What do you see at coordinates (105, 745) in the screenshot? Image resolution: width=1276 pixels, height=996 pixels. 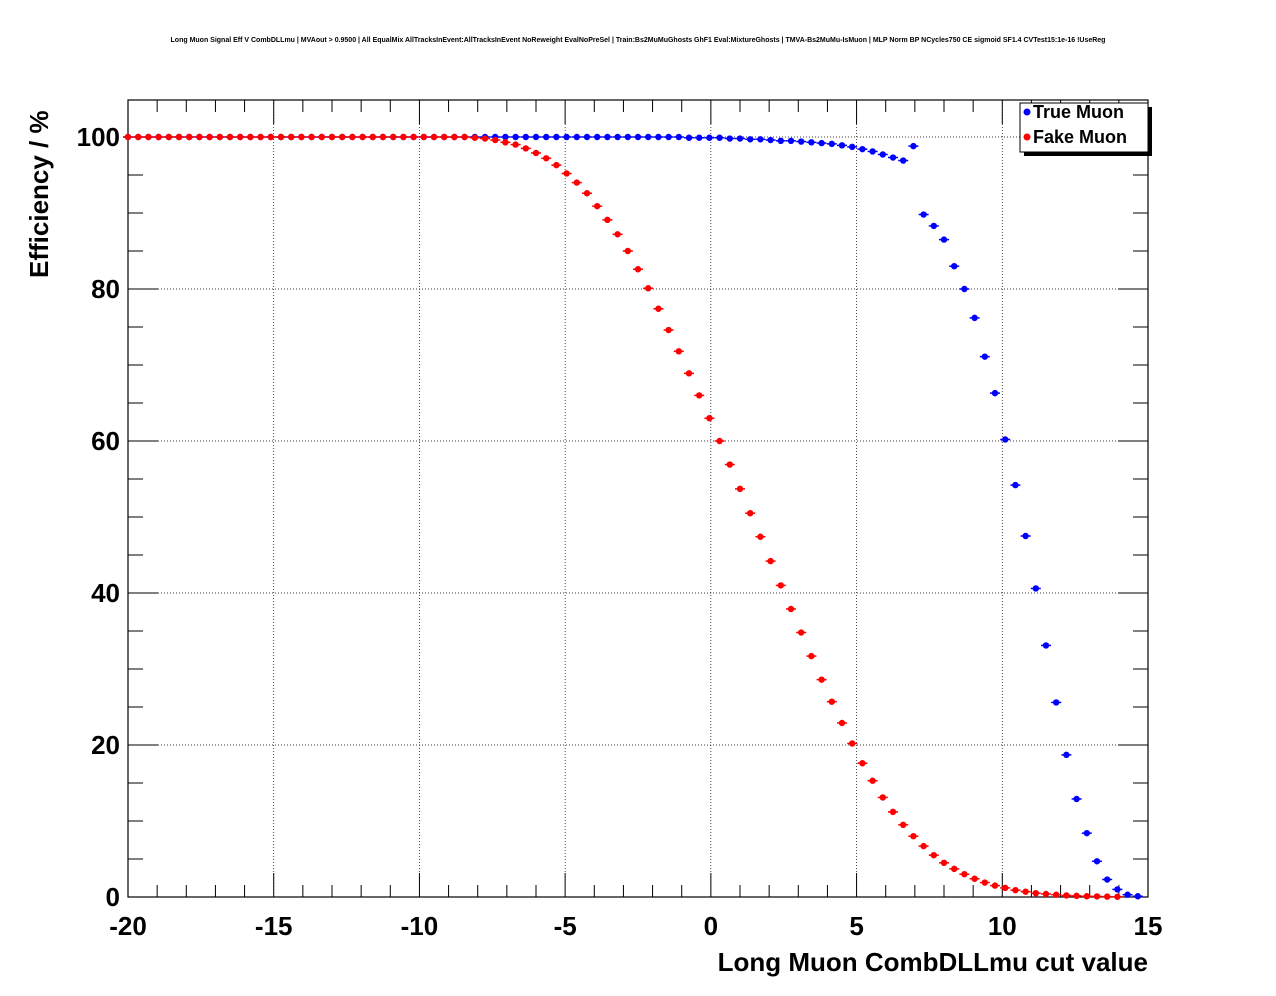 I see `y-tick-label: 20` at bounding box center [105, 745].